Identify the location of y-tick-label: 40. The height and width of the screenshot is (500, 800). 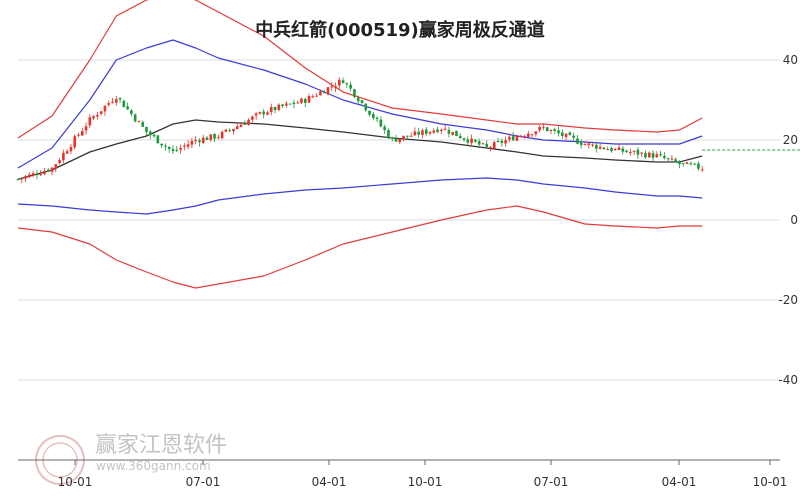
(790, 60).